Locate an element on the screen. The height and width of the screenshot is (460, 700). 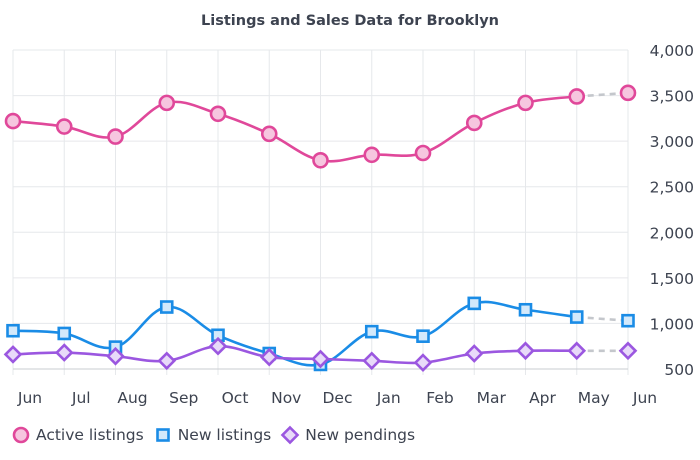
legend-item: New pendings is located at coordinates (347, 435).